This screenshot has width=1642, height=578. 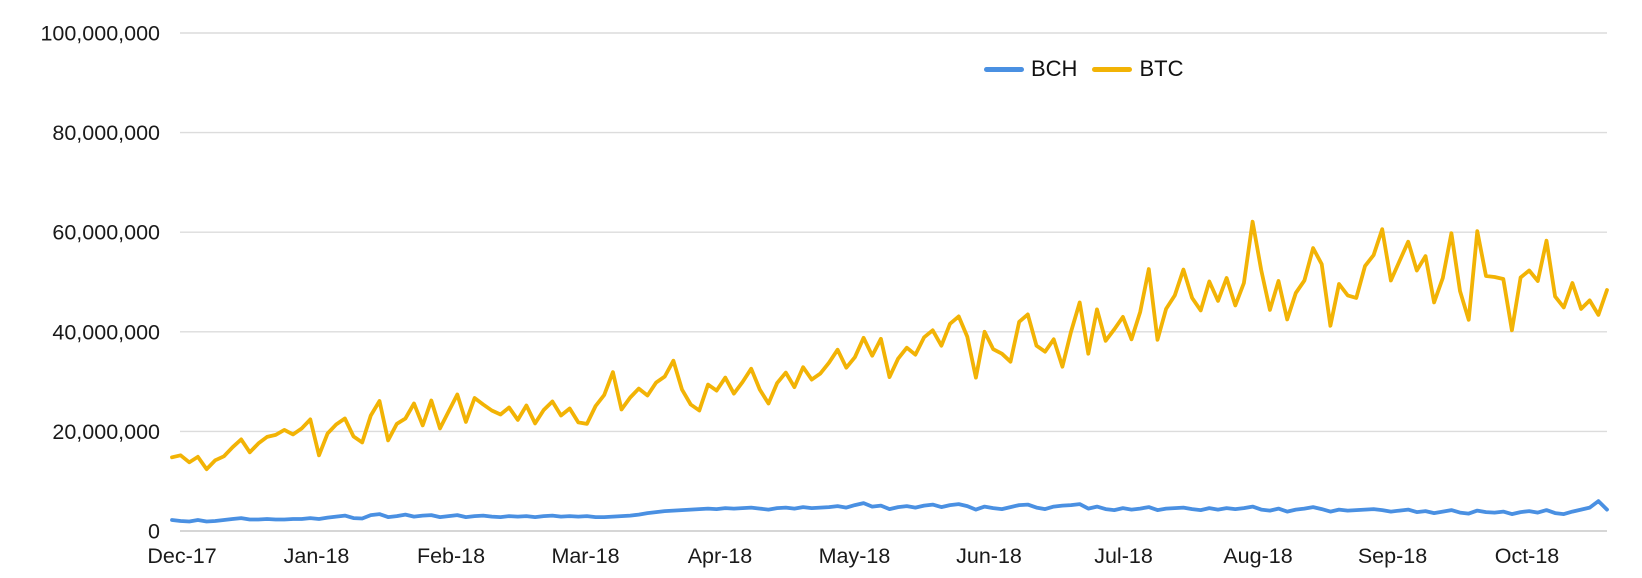 I want to click on legend-swatch-btc, so click(x=1112, y=69).